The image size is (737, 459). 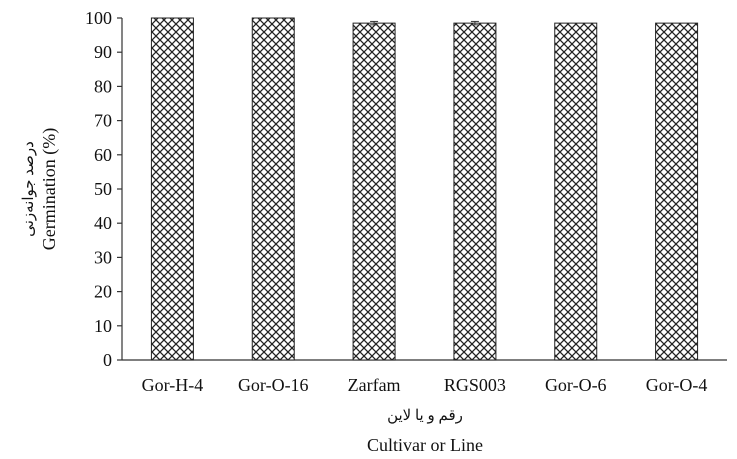 What do you see at coordinates (107, 360) in the screenshot?
I see `y-tick-label: 0` at bounding box center [107, 360].